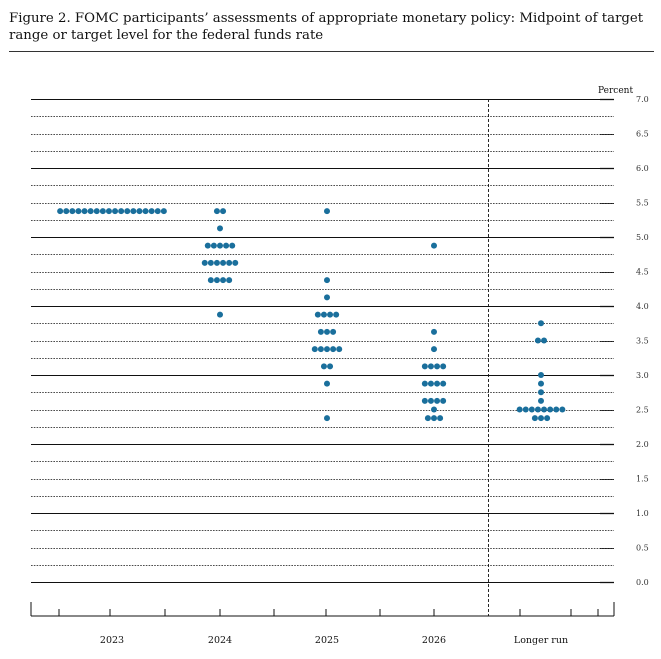  Describe the element at coordinates (642, 548) in the screenshot. I see `y-tick-label: 0.5` at that location.